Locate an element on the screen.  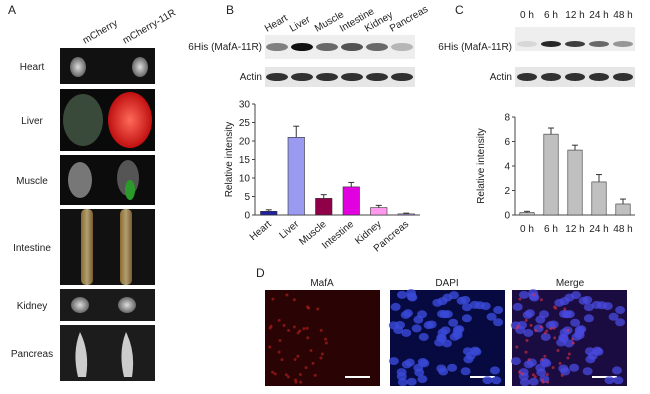
blot-label: 6His (MafA-11R) is located at coordinates (225, 47).